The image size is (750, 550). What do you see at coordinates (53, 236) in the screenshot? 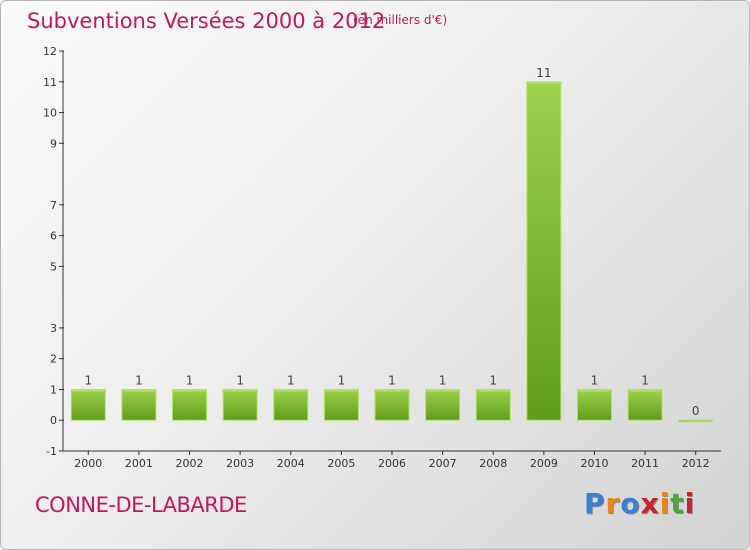
I see `y-tick-label: 6` at bounding box center [53, 236].